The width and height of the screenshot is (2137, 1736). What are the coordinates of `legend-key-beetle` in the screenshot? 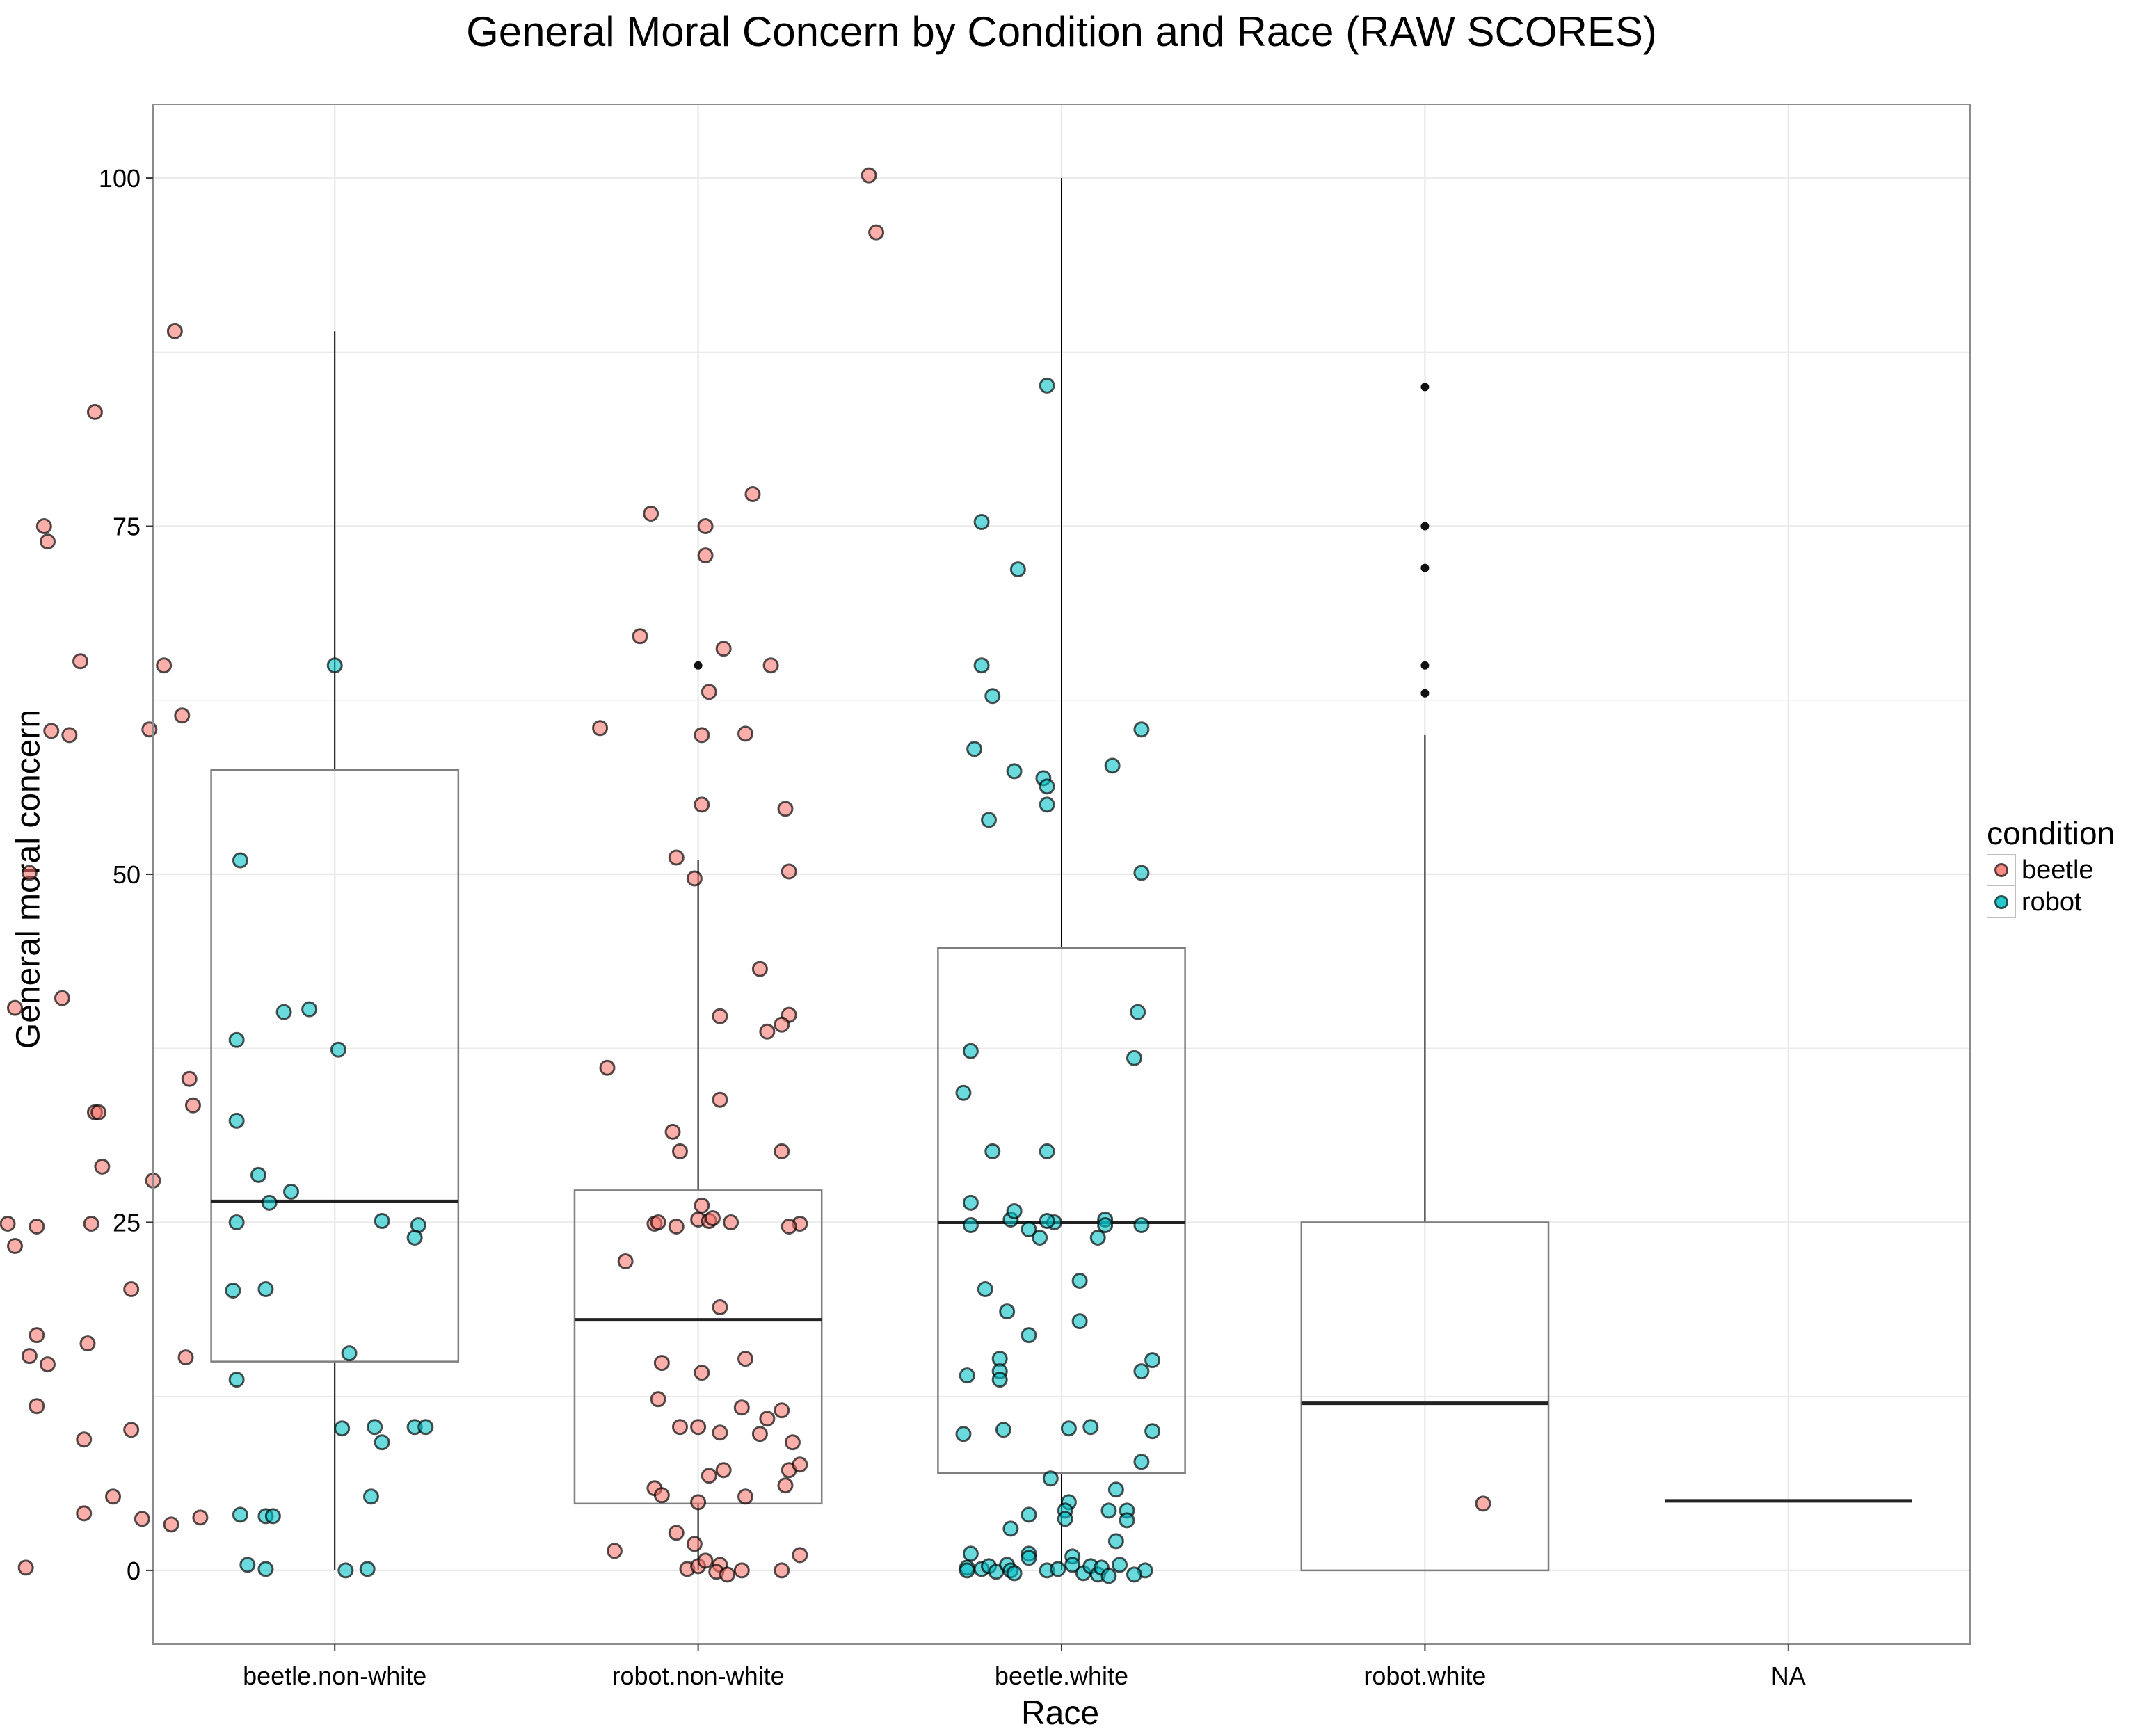 It's located at (2001, 870).